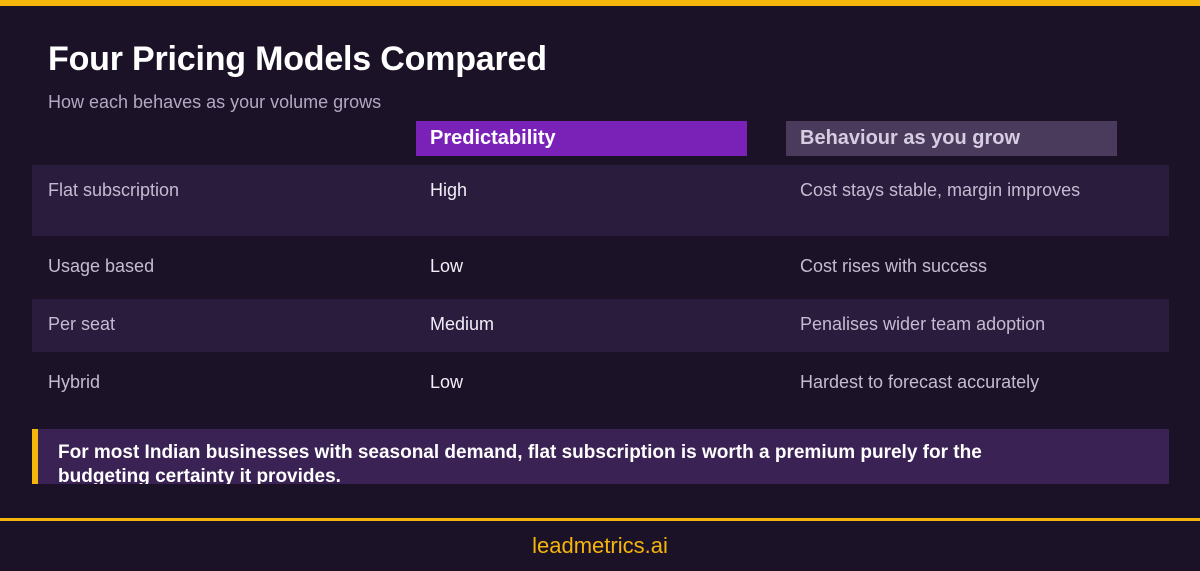 Image resolution: width=1200 pixels, height=571 pixels. Describe the element at coordinates (581, 138) in the screenshot. I see `column-header-predictability: Predictability` at that location.